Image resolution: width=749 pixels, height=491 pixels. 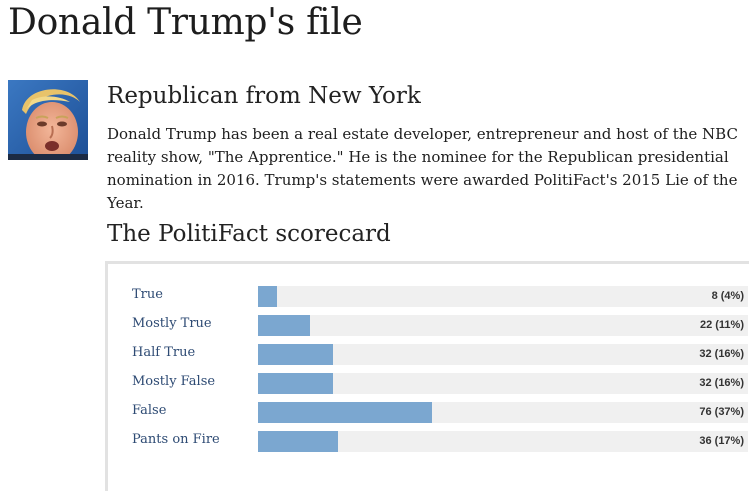 What do you see at coordinates (721, 441) in the screenshot?
I see `rating-count: 36 (17%)` at bounding box center [721, 441].